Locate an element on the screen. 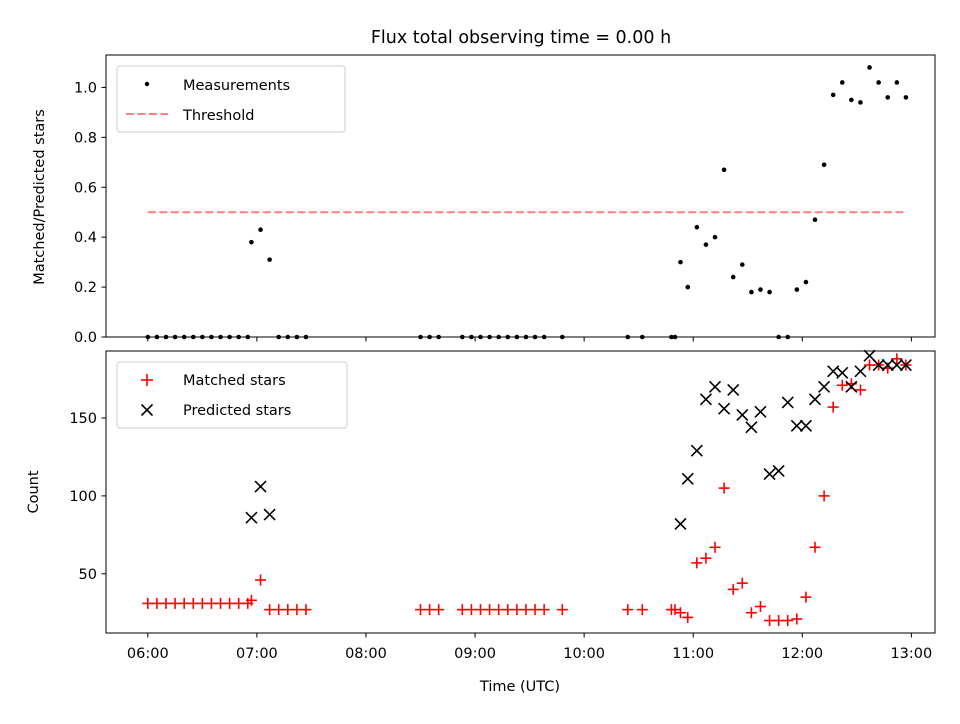 This screenshot has width=960, height=724. bottom-x-tick-label: 12:00 is located at coordinates (802, 654).